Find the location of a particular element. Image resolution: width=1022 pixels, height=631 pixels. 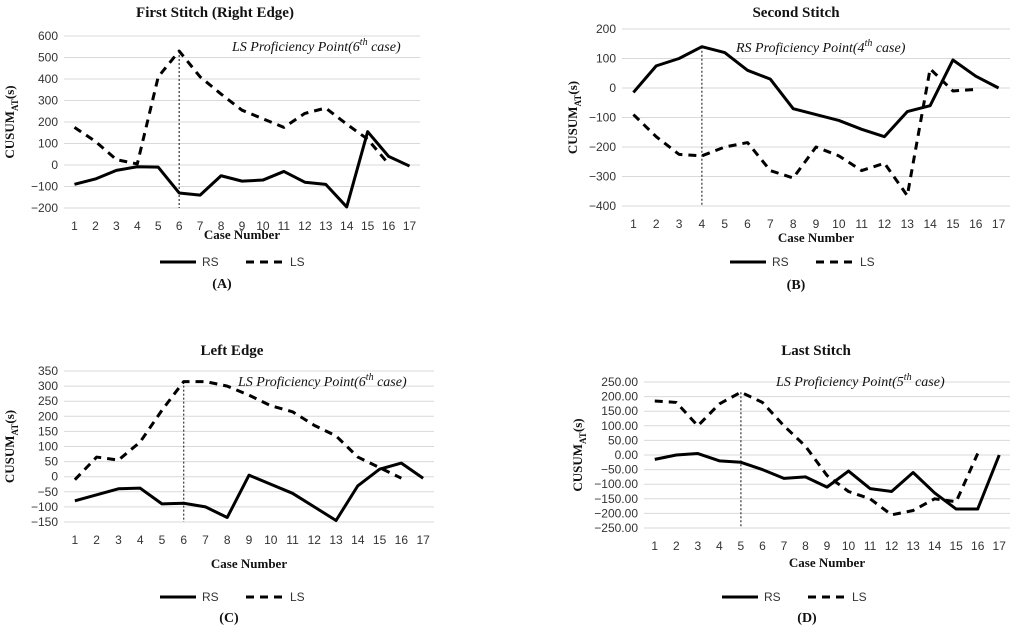

y-tick-label: 200.00 is located at coordinates (619, 397).